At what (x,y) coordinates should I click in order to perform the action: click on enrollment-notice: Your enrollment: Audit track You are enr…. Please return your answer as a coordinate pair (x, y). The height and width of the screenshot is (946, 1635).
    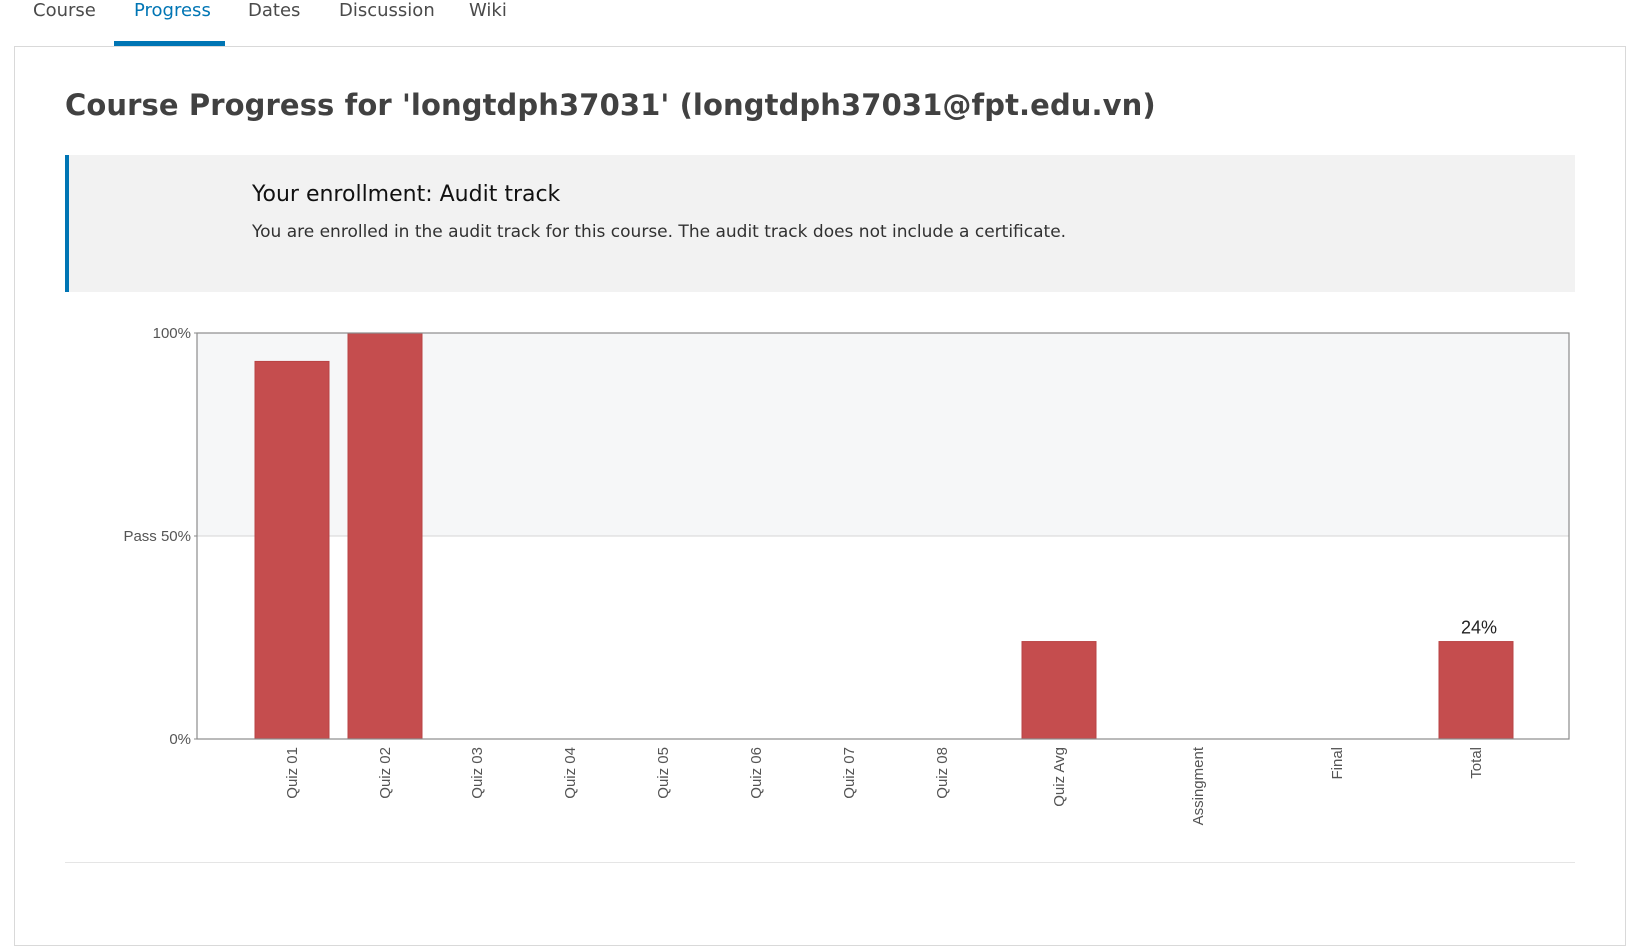
    Looking at the image, I should click on (820, 223).